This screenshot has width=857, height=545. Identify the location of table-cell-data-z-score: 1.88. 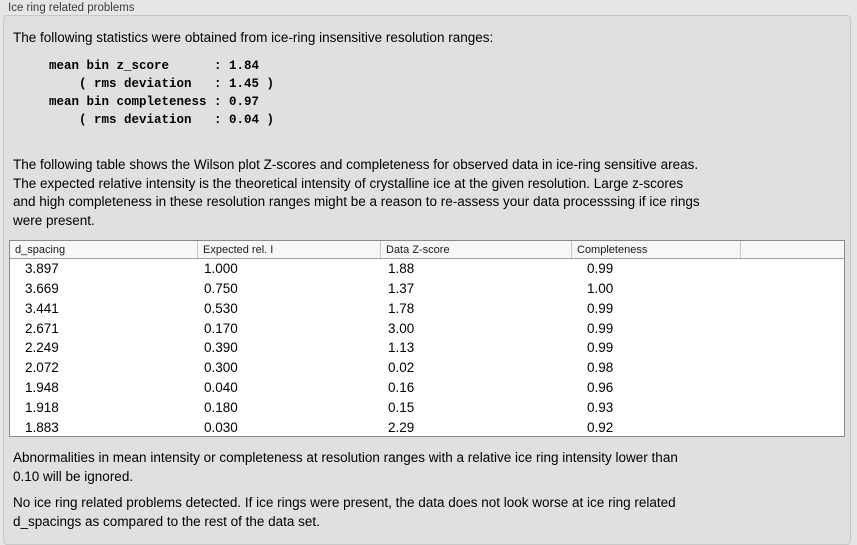
(401, 269).